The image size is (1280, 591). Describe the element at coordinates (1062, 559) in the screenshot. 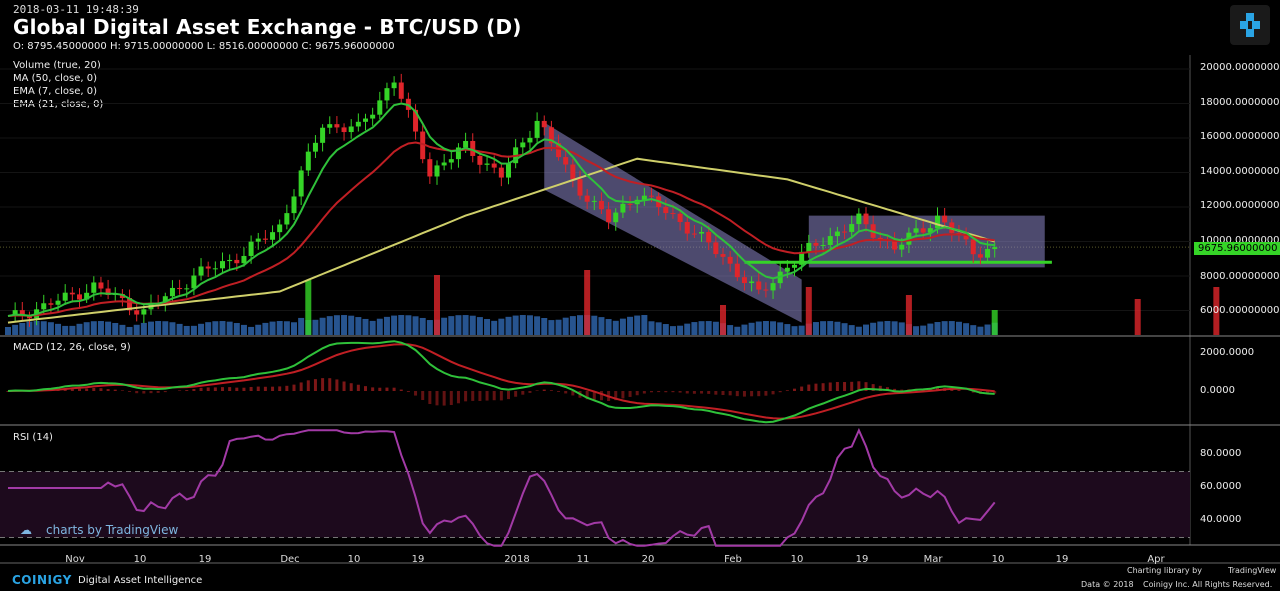

I see `x-tick-mar-19: 19` at that location.